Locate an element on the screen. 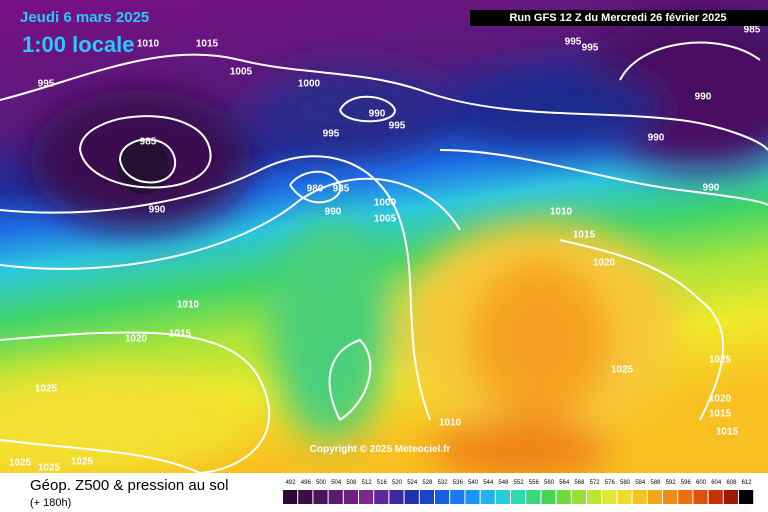  scale-label: 492 is located at coordinates (291, 483).